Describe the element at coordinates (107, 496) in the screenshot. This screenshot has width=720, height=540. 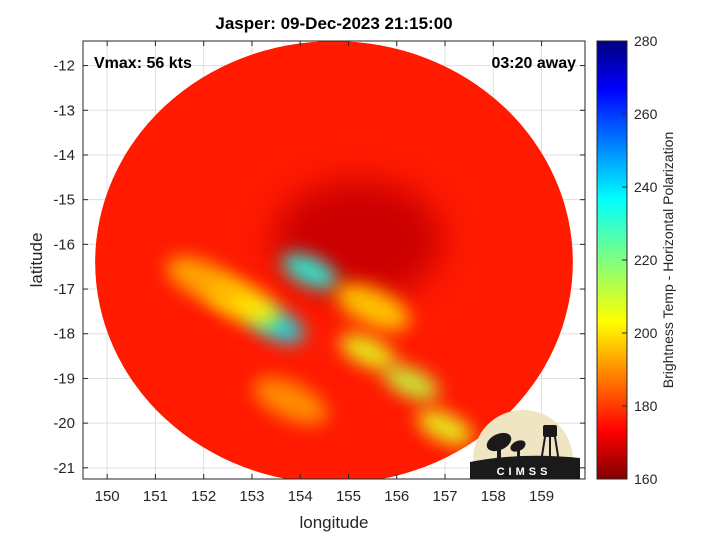
I see `x-tick-label: 150` at that location.